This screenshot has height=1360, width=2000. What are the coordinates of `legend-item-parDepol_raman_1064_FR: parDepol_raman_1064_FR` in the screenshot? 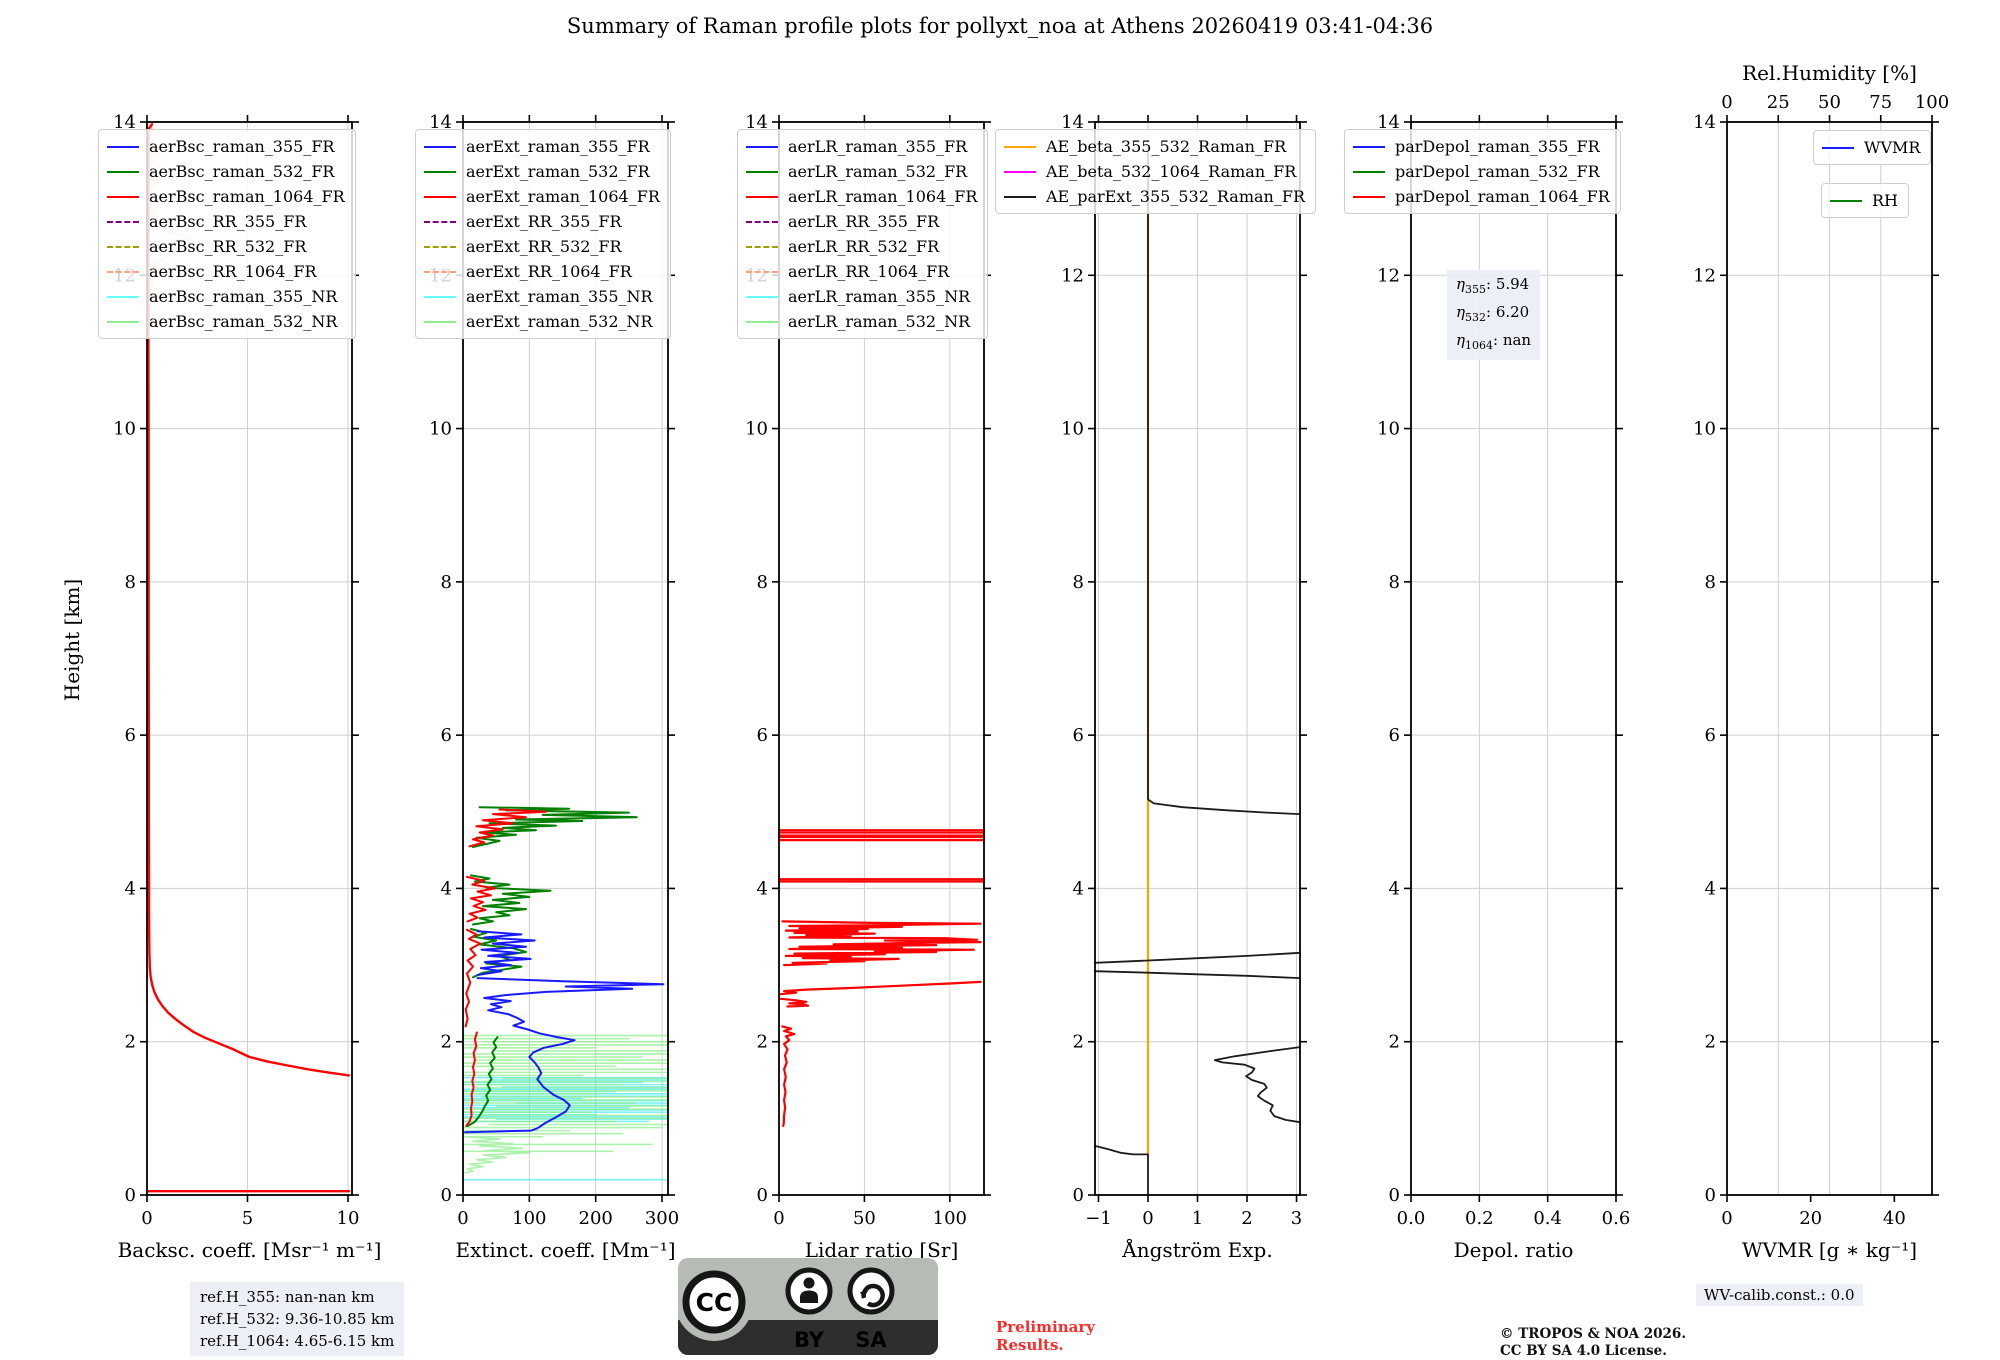 It's located at (1481, 196).